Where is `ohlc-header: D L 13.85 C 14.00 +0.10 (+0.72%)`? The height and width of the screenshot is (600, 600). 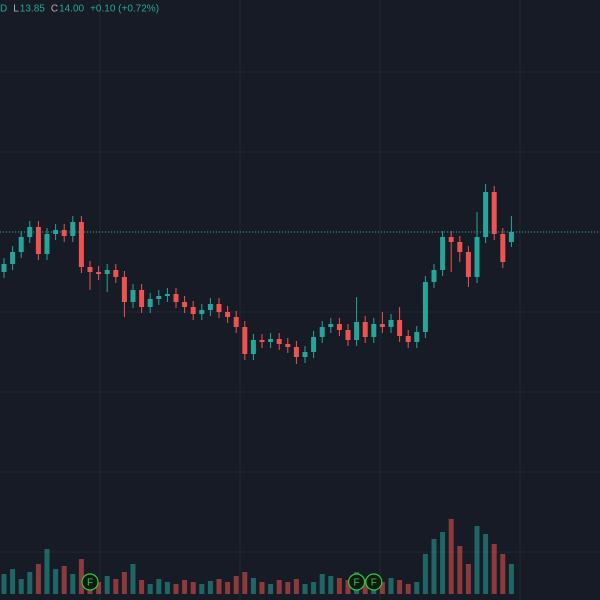 ohlc-header: D L 13.85 C 14.00 +0.10 (+0.72%) is located at coordinates (79, 9).